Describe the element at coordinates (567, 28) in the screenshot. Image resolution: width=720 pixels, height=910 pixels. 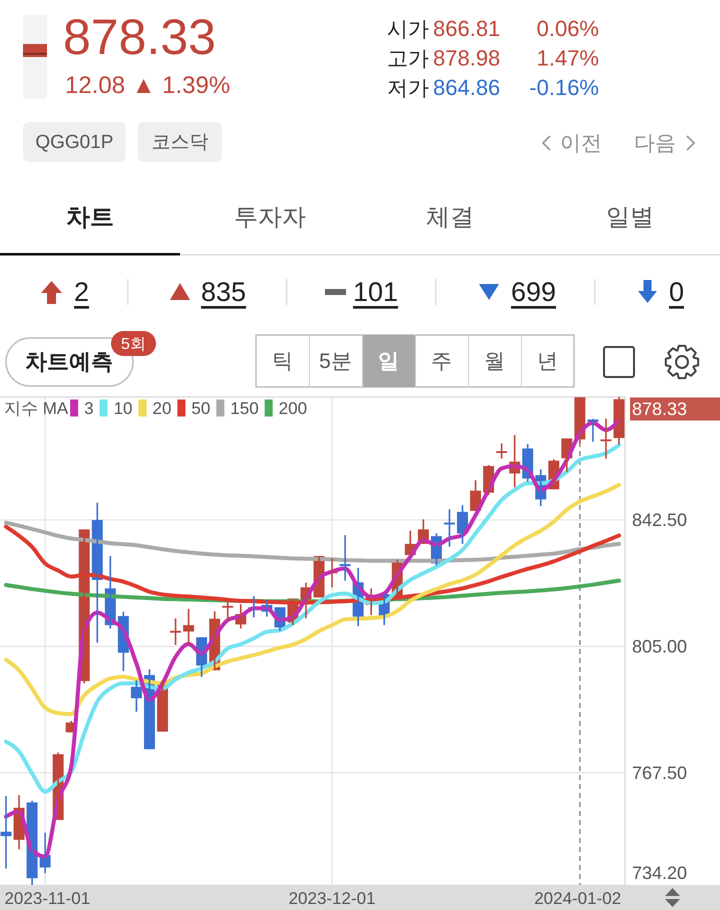
I see `text: 0.06%` at that location.